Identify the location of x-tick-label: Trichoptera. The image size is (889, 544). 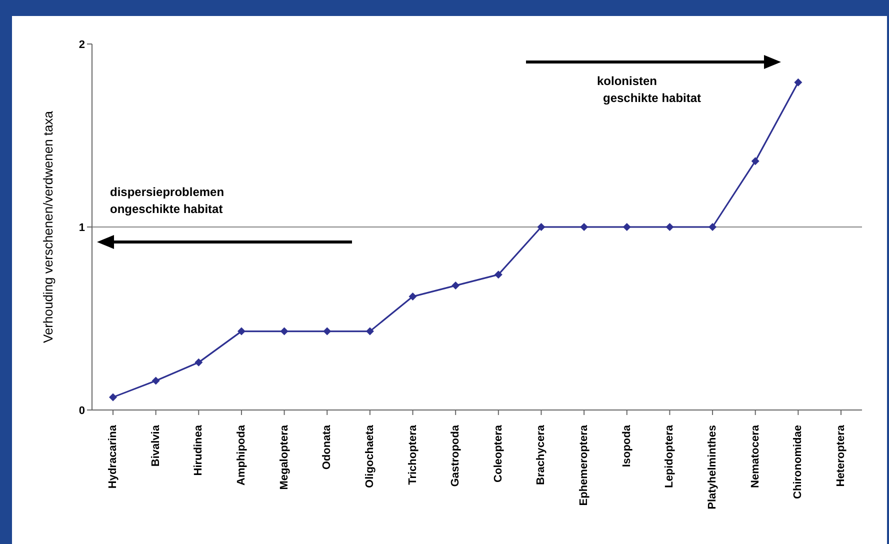
(412, 454).